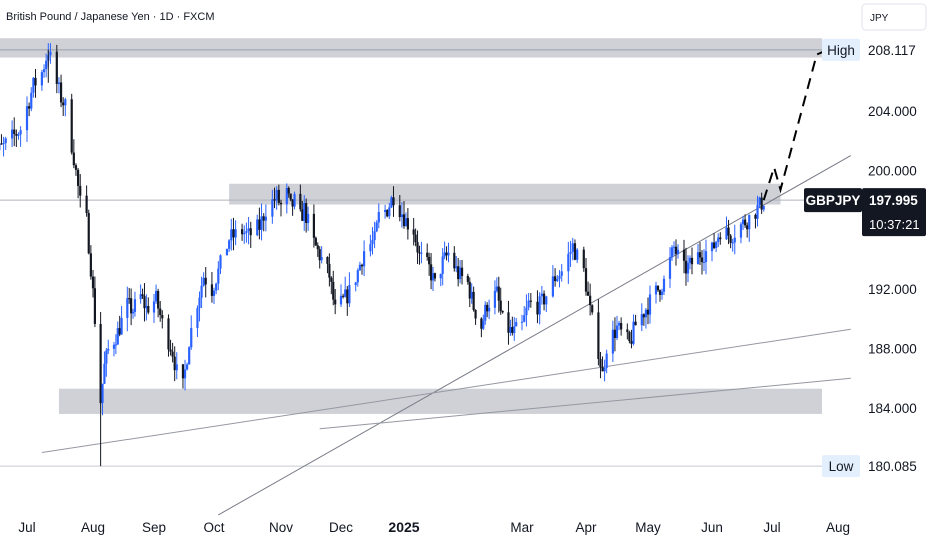 The height and width of the screenshot is (555, 932). Describe the element at coordinates (504, 194) in the screenshot. I see `resistance-mid-zone` at that location.